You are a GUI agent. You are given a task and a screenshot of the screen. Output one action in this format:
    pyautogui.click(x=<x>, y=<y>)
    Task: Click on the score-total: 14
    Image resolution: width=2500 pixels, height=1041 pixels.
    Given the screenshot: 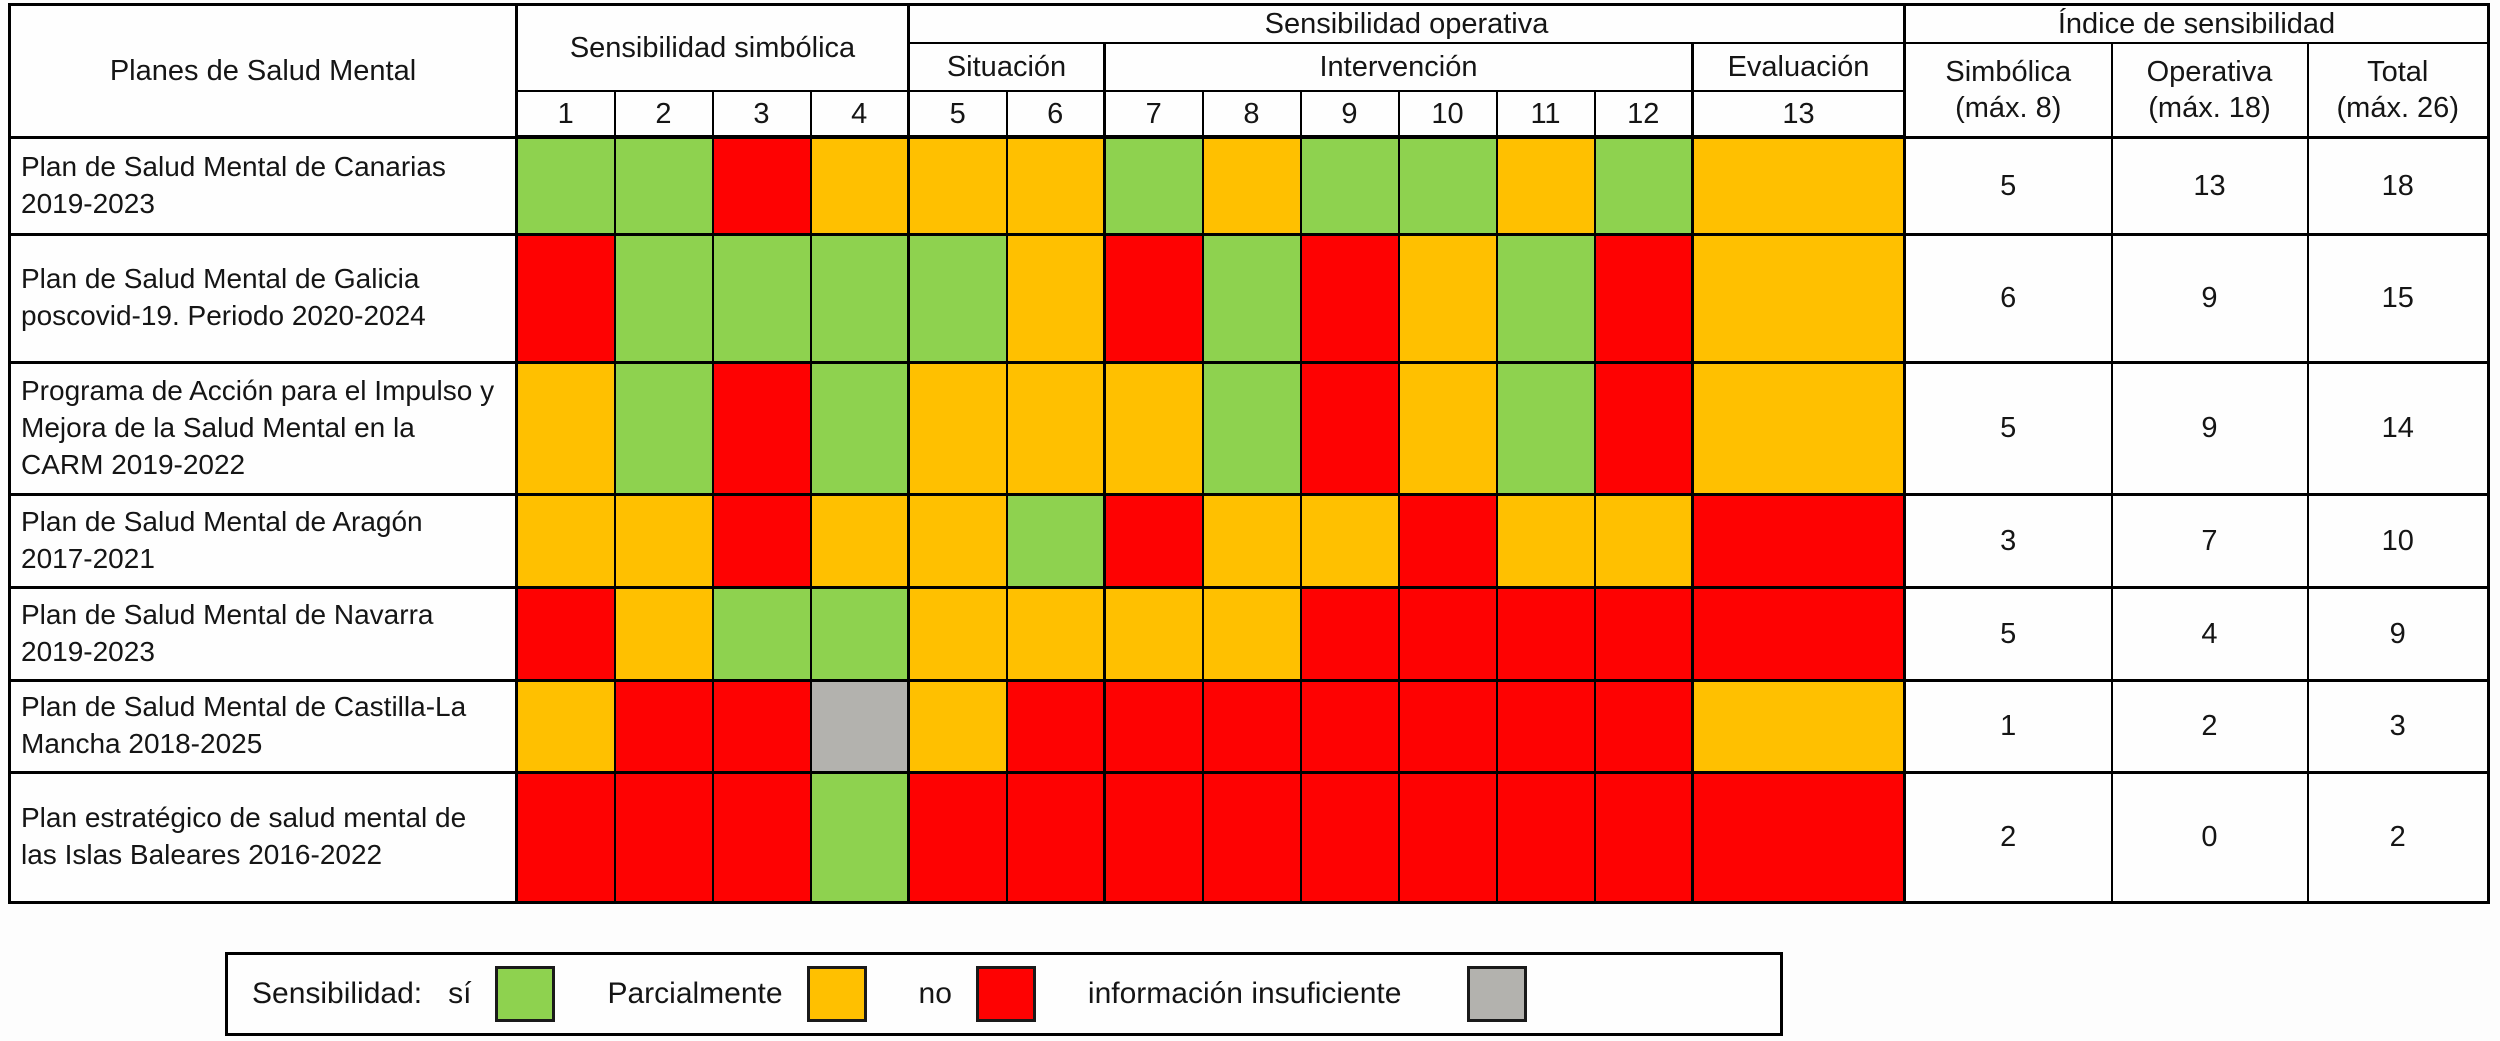 What is the action you would take?
    pyautogui.click(x=2398, y=428)
    